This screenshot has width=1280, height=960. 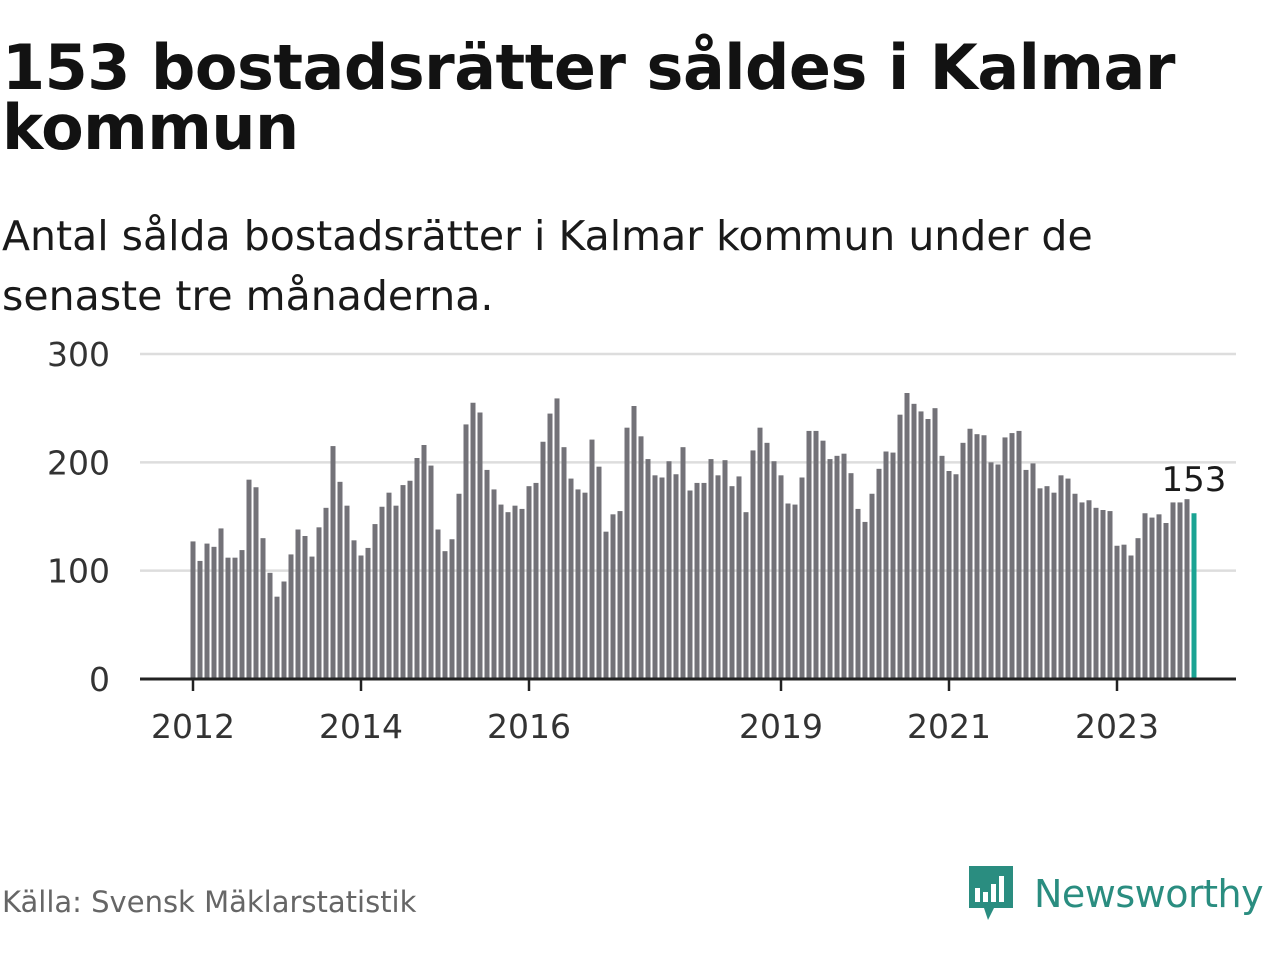 I want to click on y-tick-label-300: 300, so click(x=78, y=354).